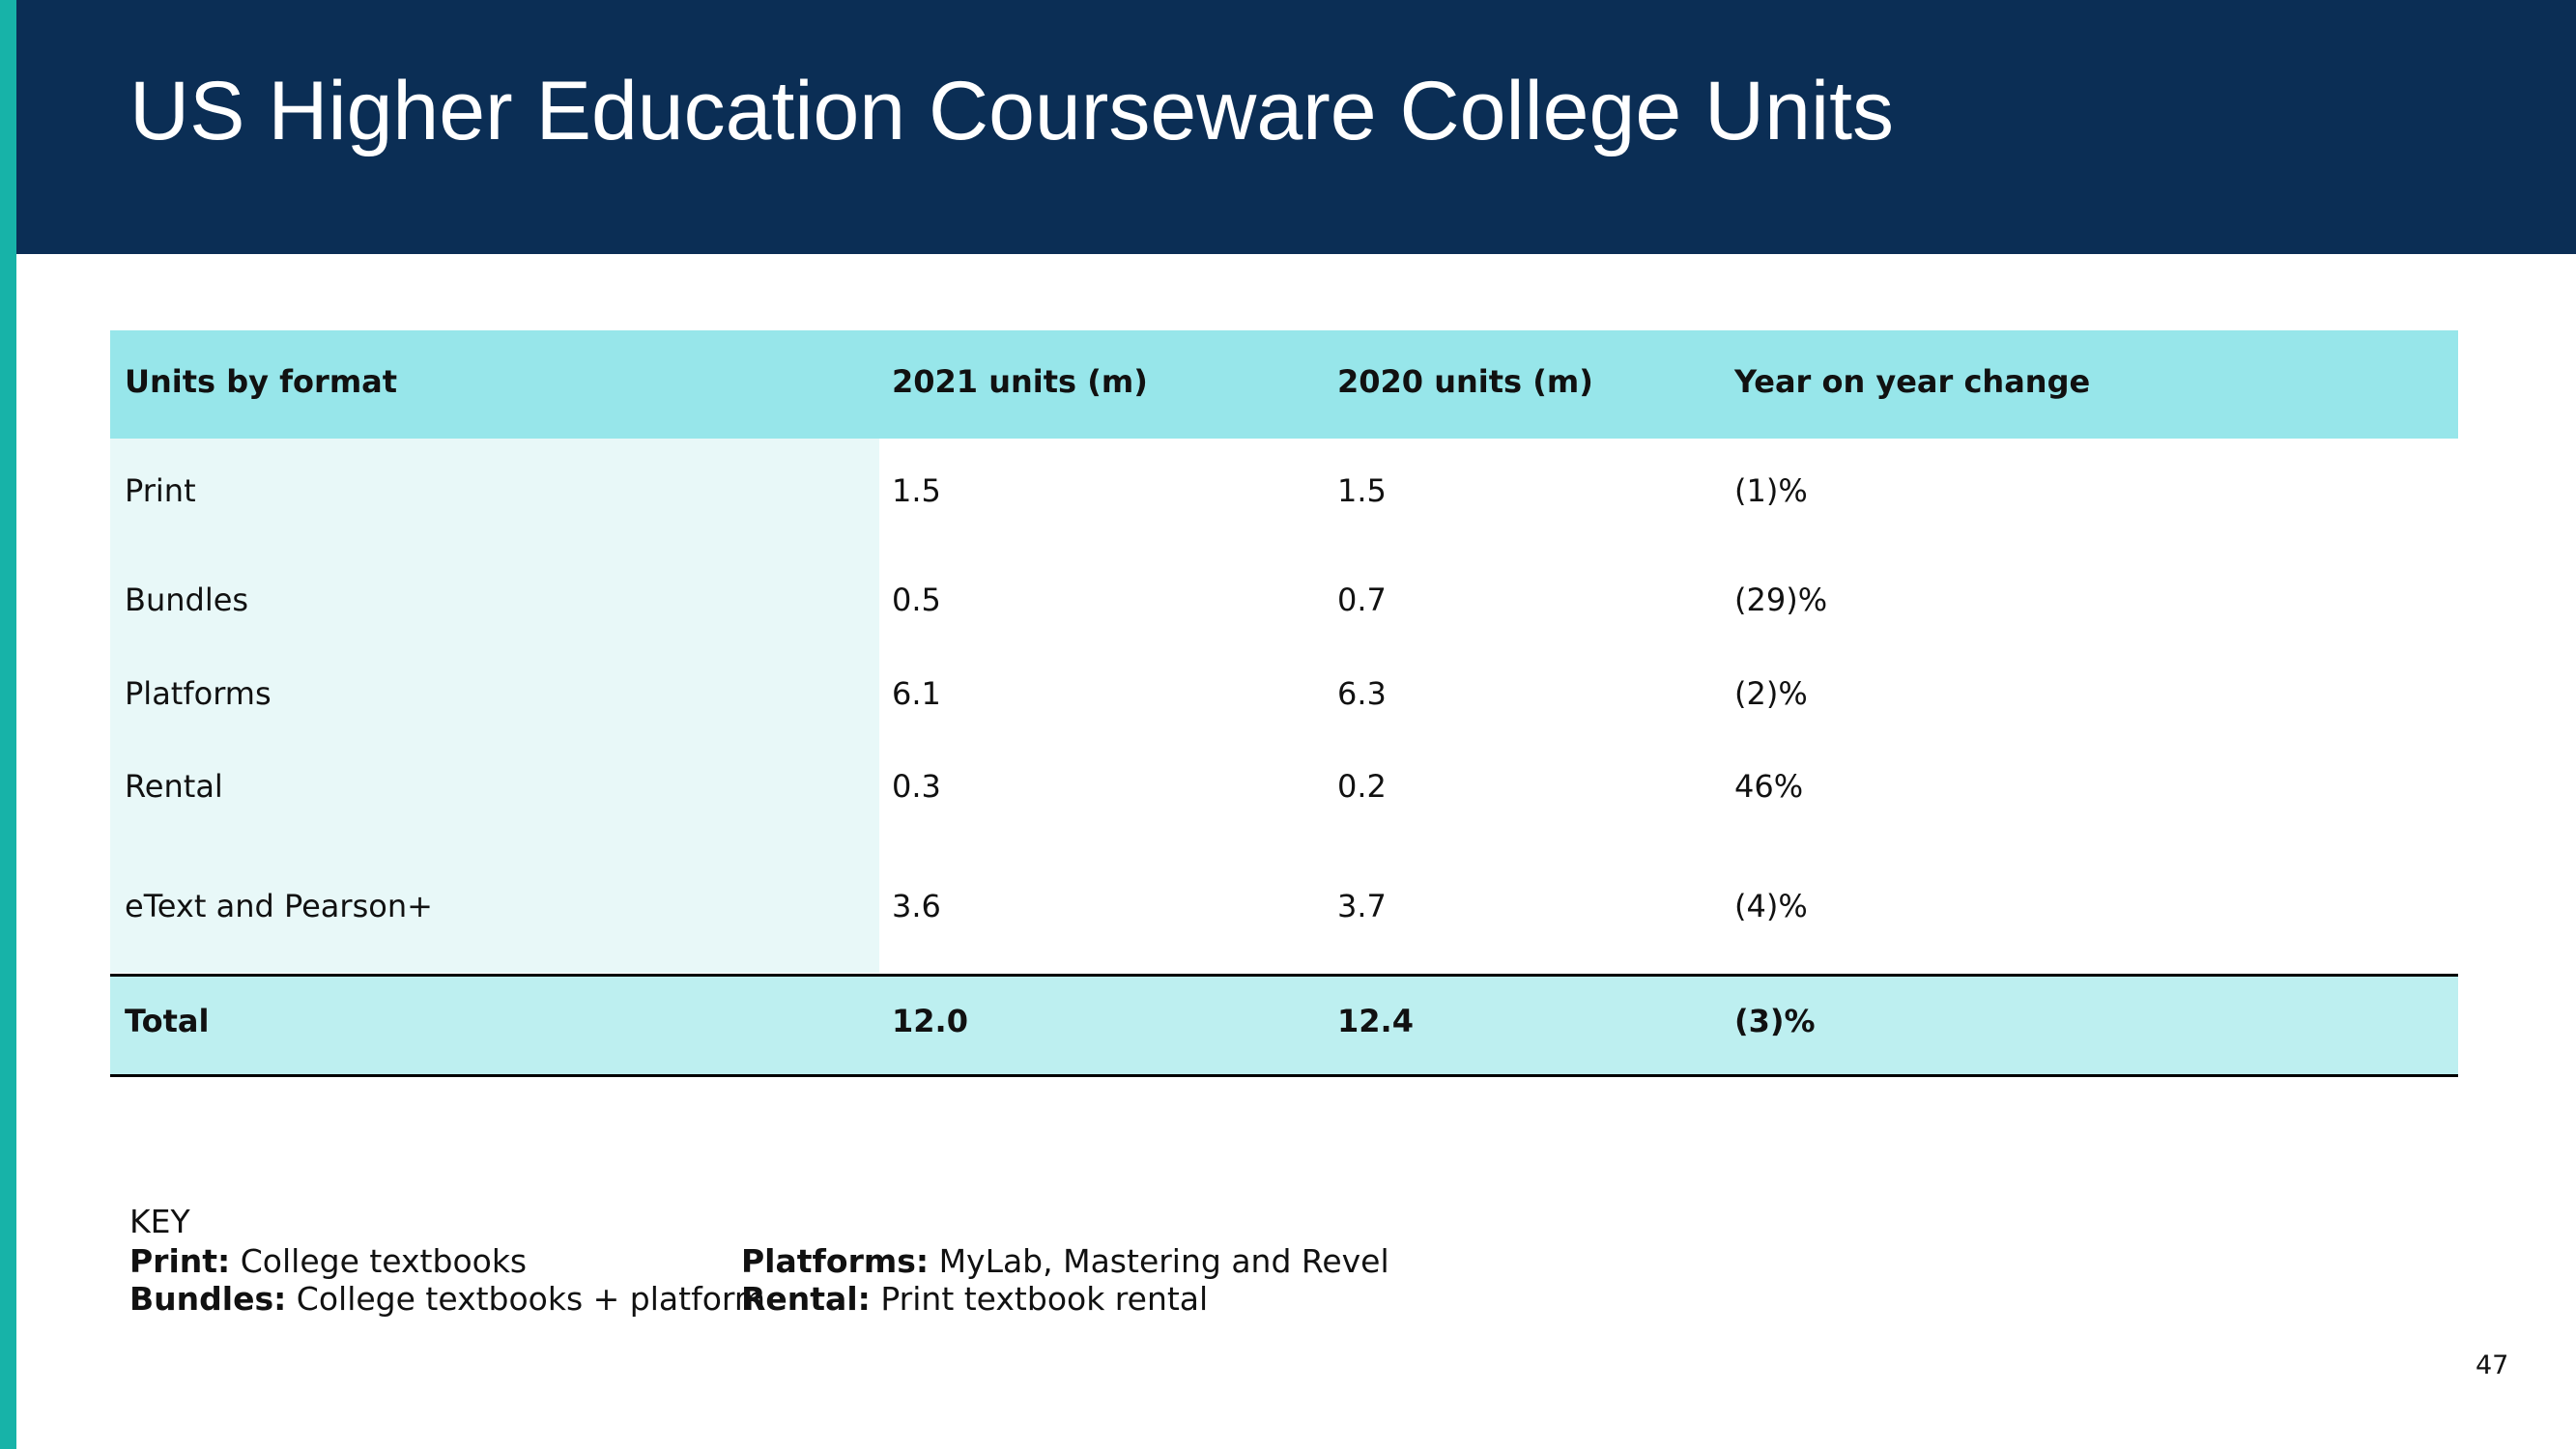  Describe the element at coordinates (1775, 1021) in the screenshot. I see `total-cell: (3)%` at that location.